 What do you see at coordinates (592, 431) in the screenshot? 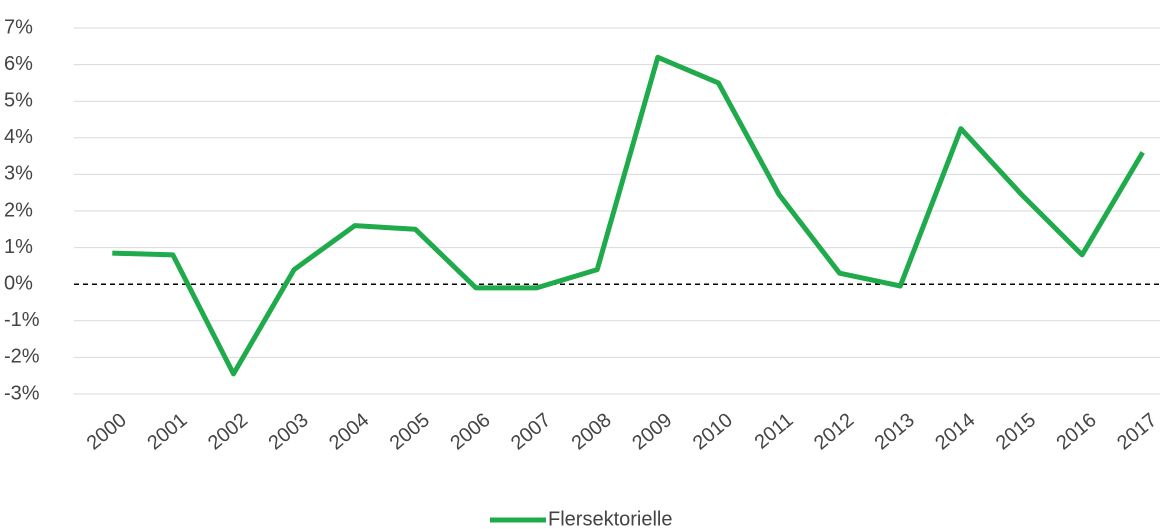
I see `x-tick-label: 2008` at bounding box center [592, 431].